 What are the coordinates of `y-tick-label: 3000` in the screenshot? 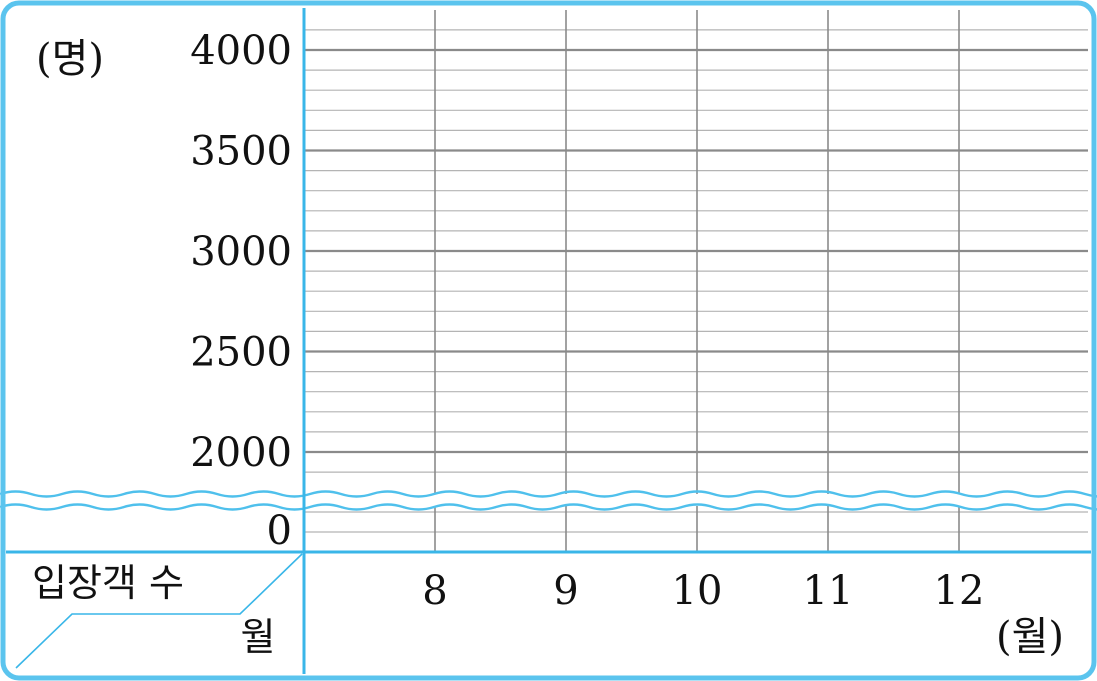 It's located at (241, 252).